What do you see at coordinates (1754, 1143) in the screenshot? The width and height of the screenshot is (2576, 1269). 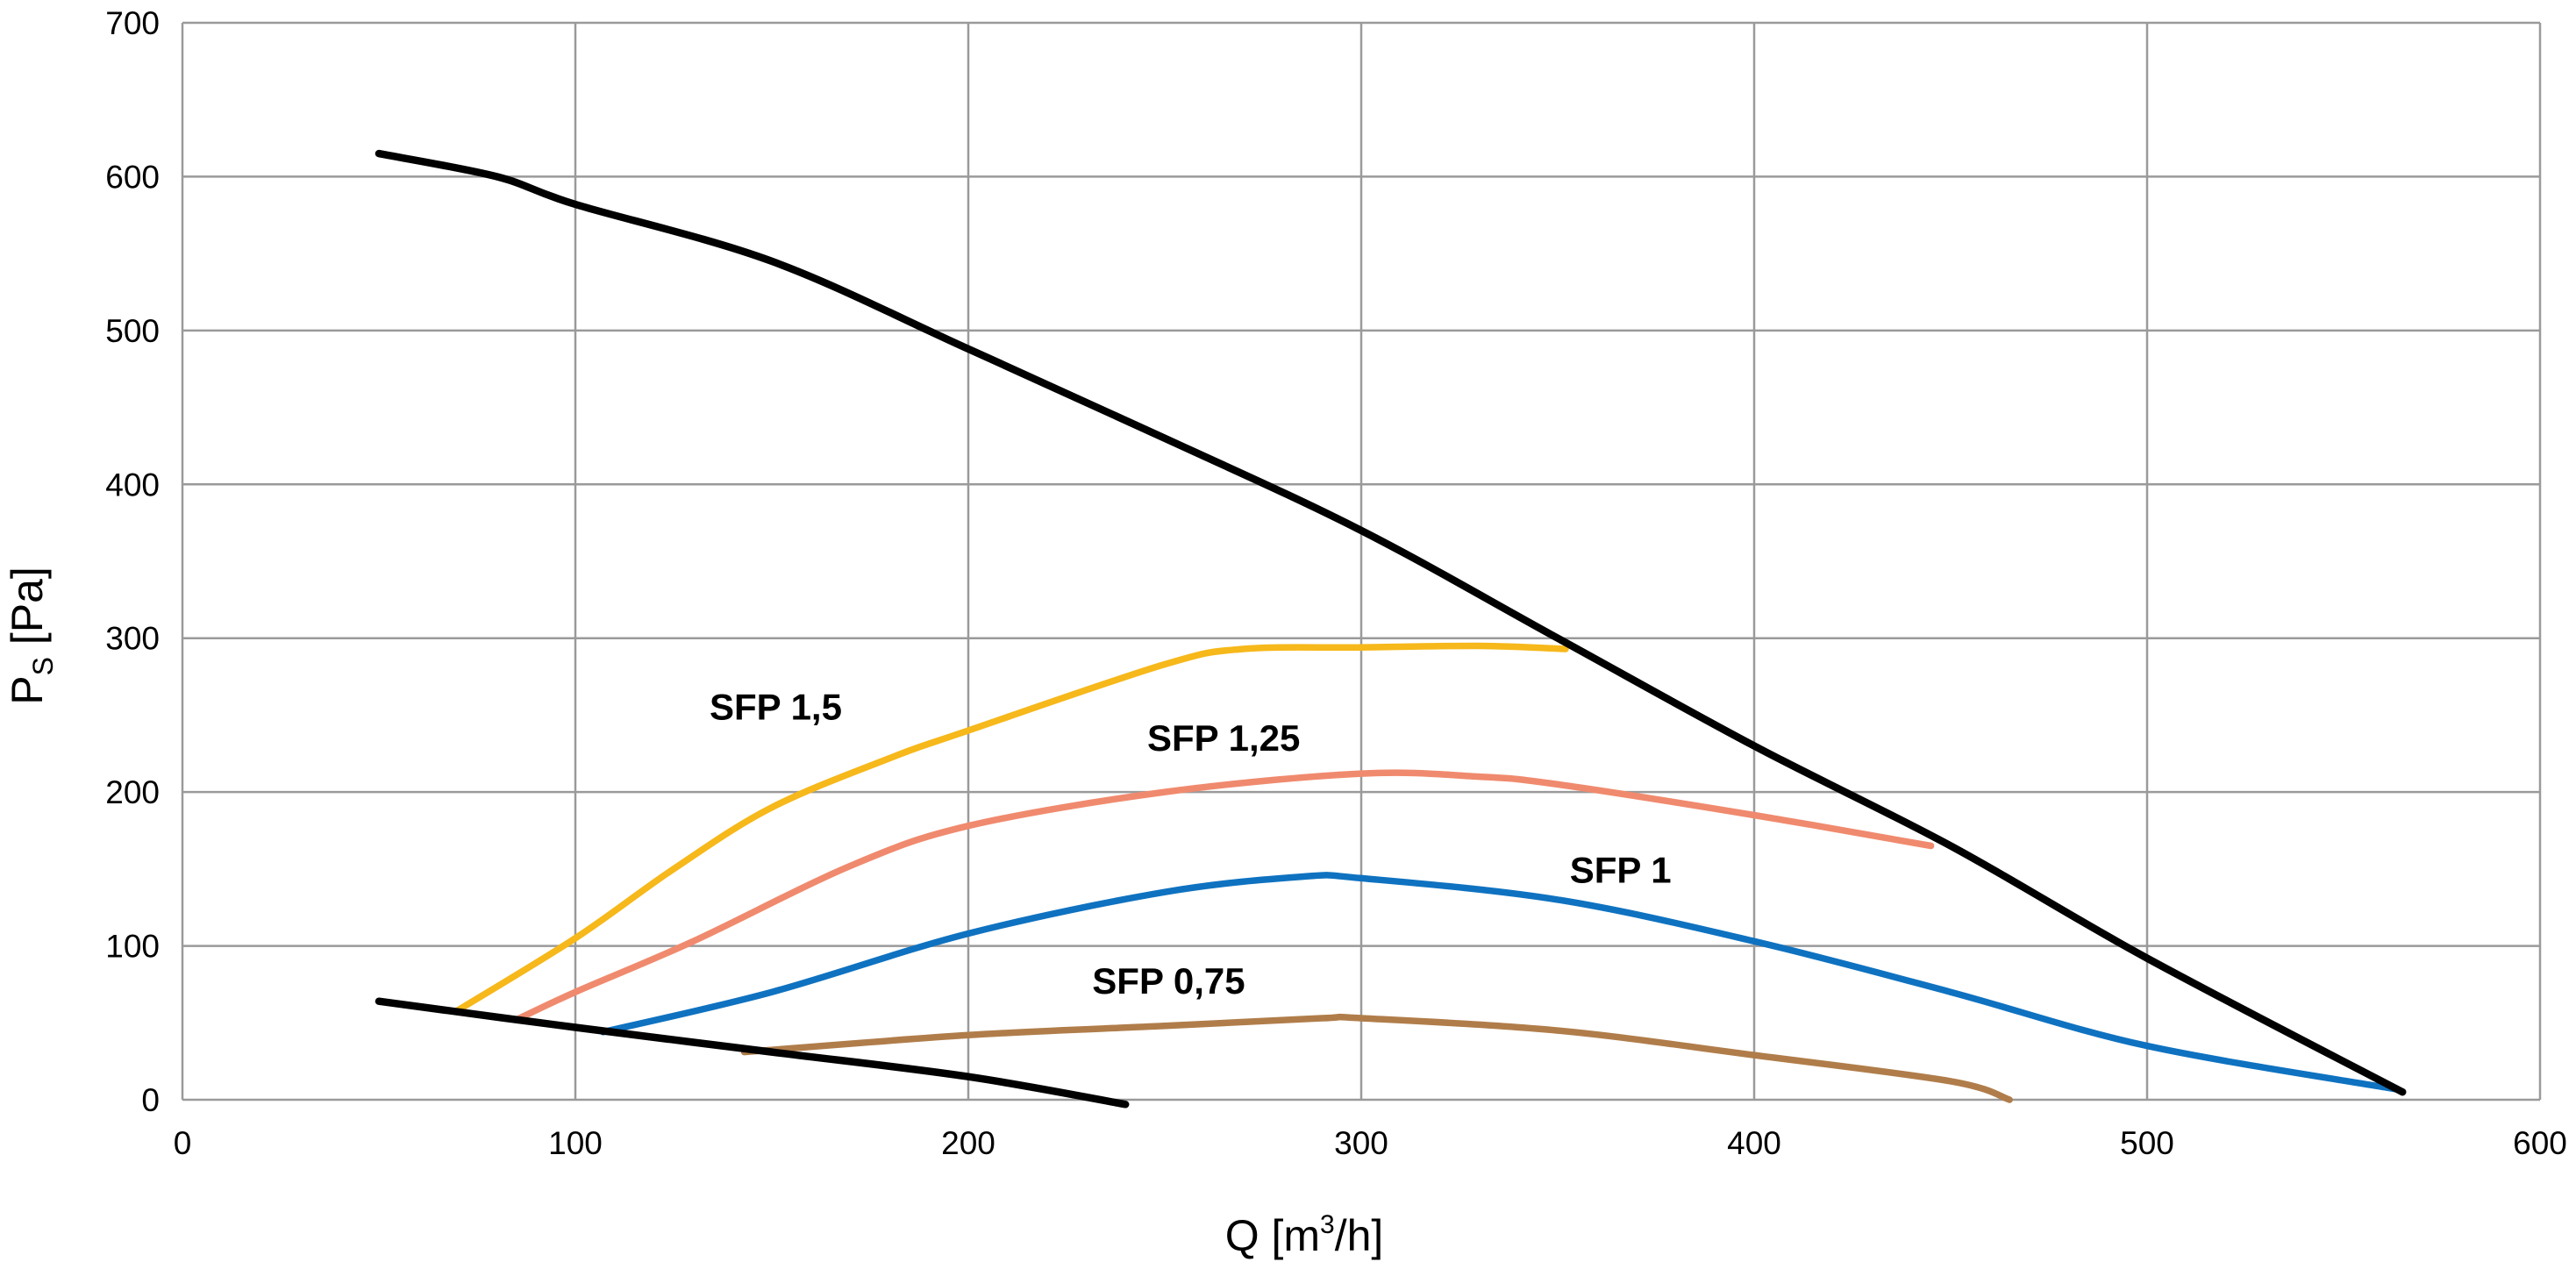 I see `x-tick-label-400: 400` at bounding box center [1754, 1143].